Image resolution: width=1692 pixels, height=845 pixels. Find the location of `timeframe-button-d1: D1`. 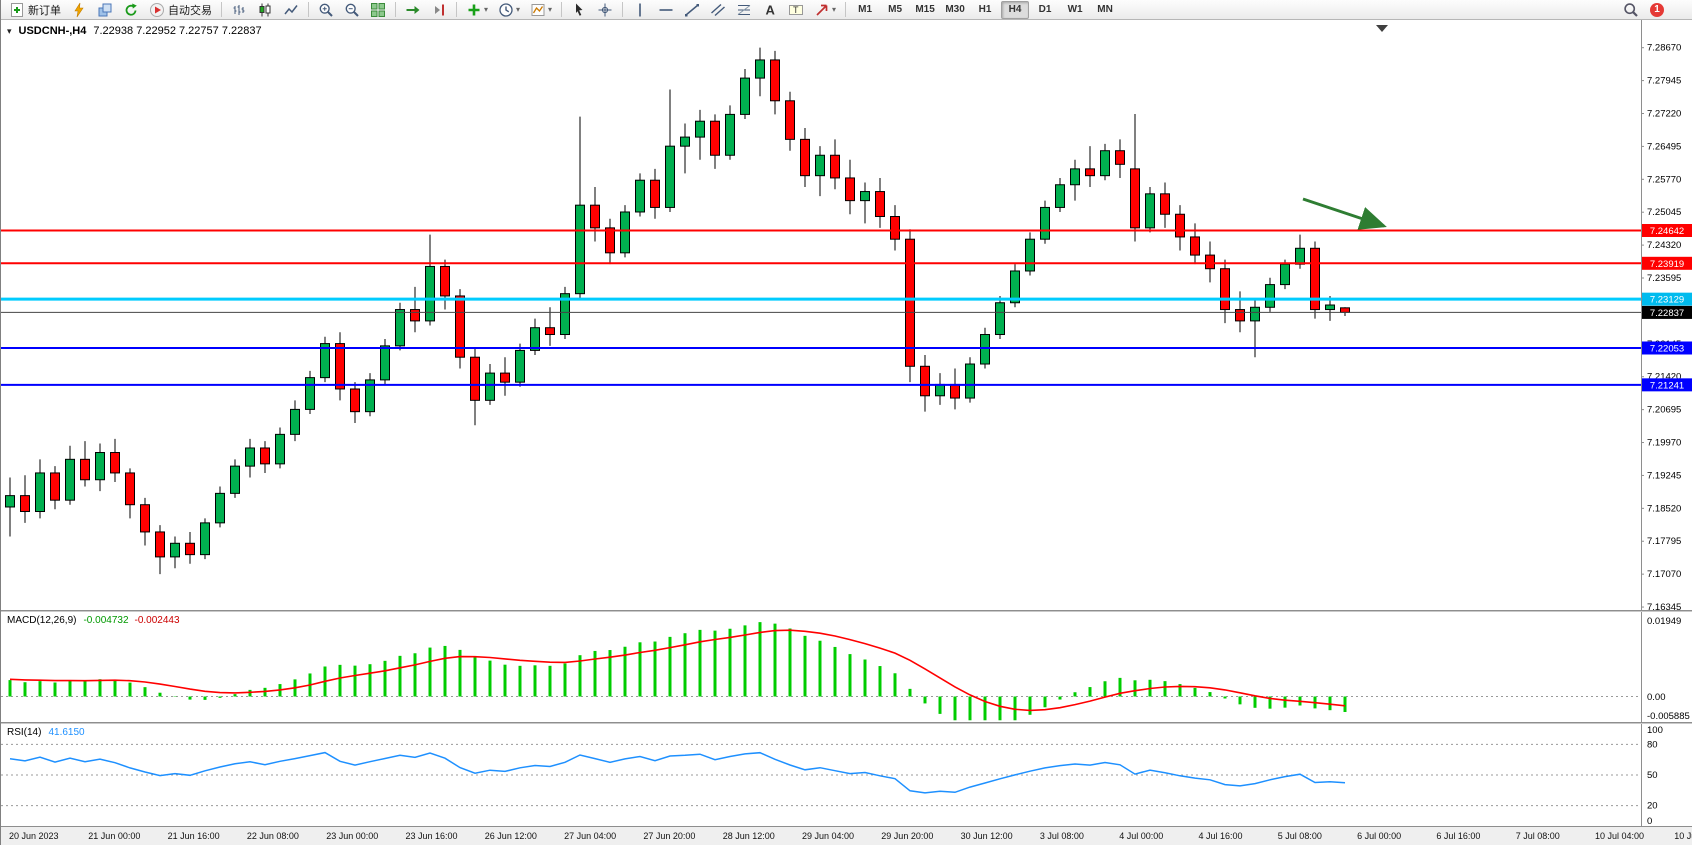

timeframe-button-d1: D1 is located at coordinates (1045, 9).